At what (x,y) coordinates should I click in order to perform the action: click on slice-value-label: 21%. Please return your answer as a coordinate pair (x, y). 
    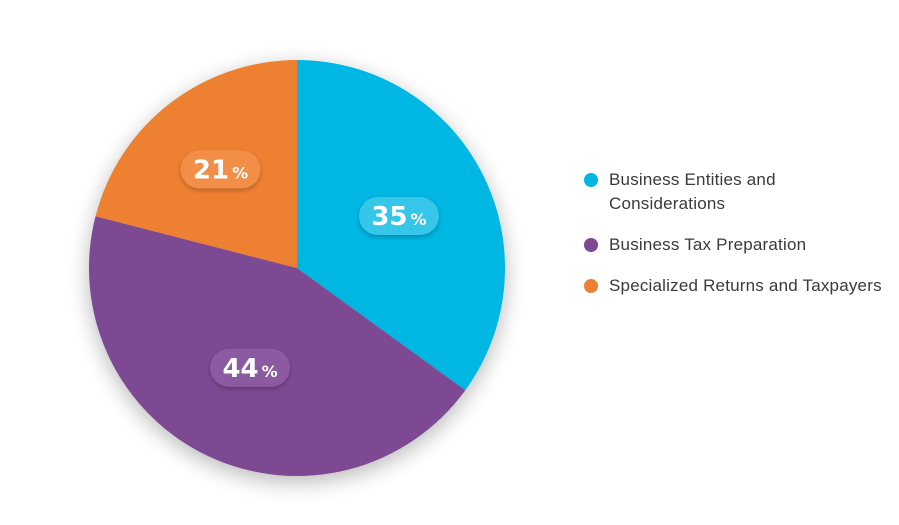
    Looking at the image, I should click on (220, 169).